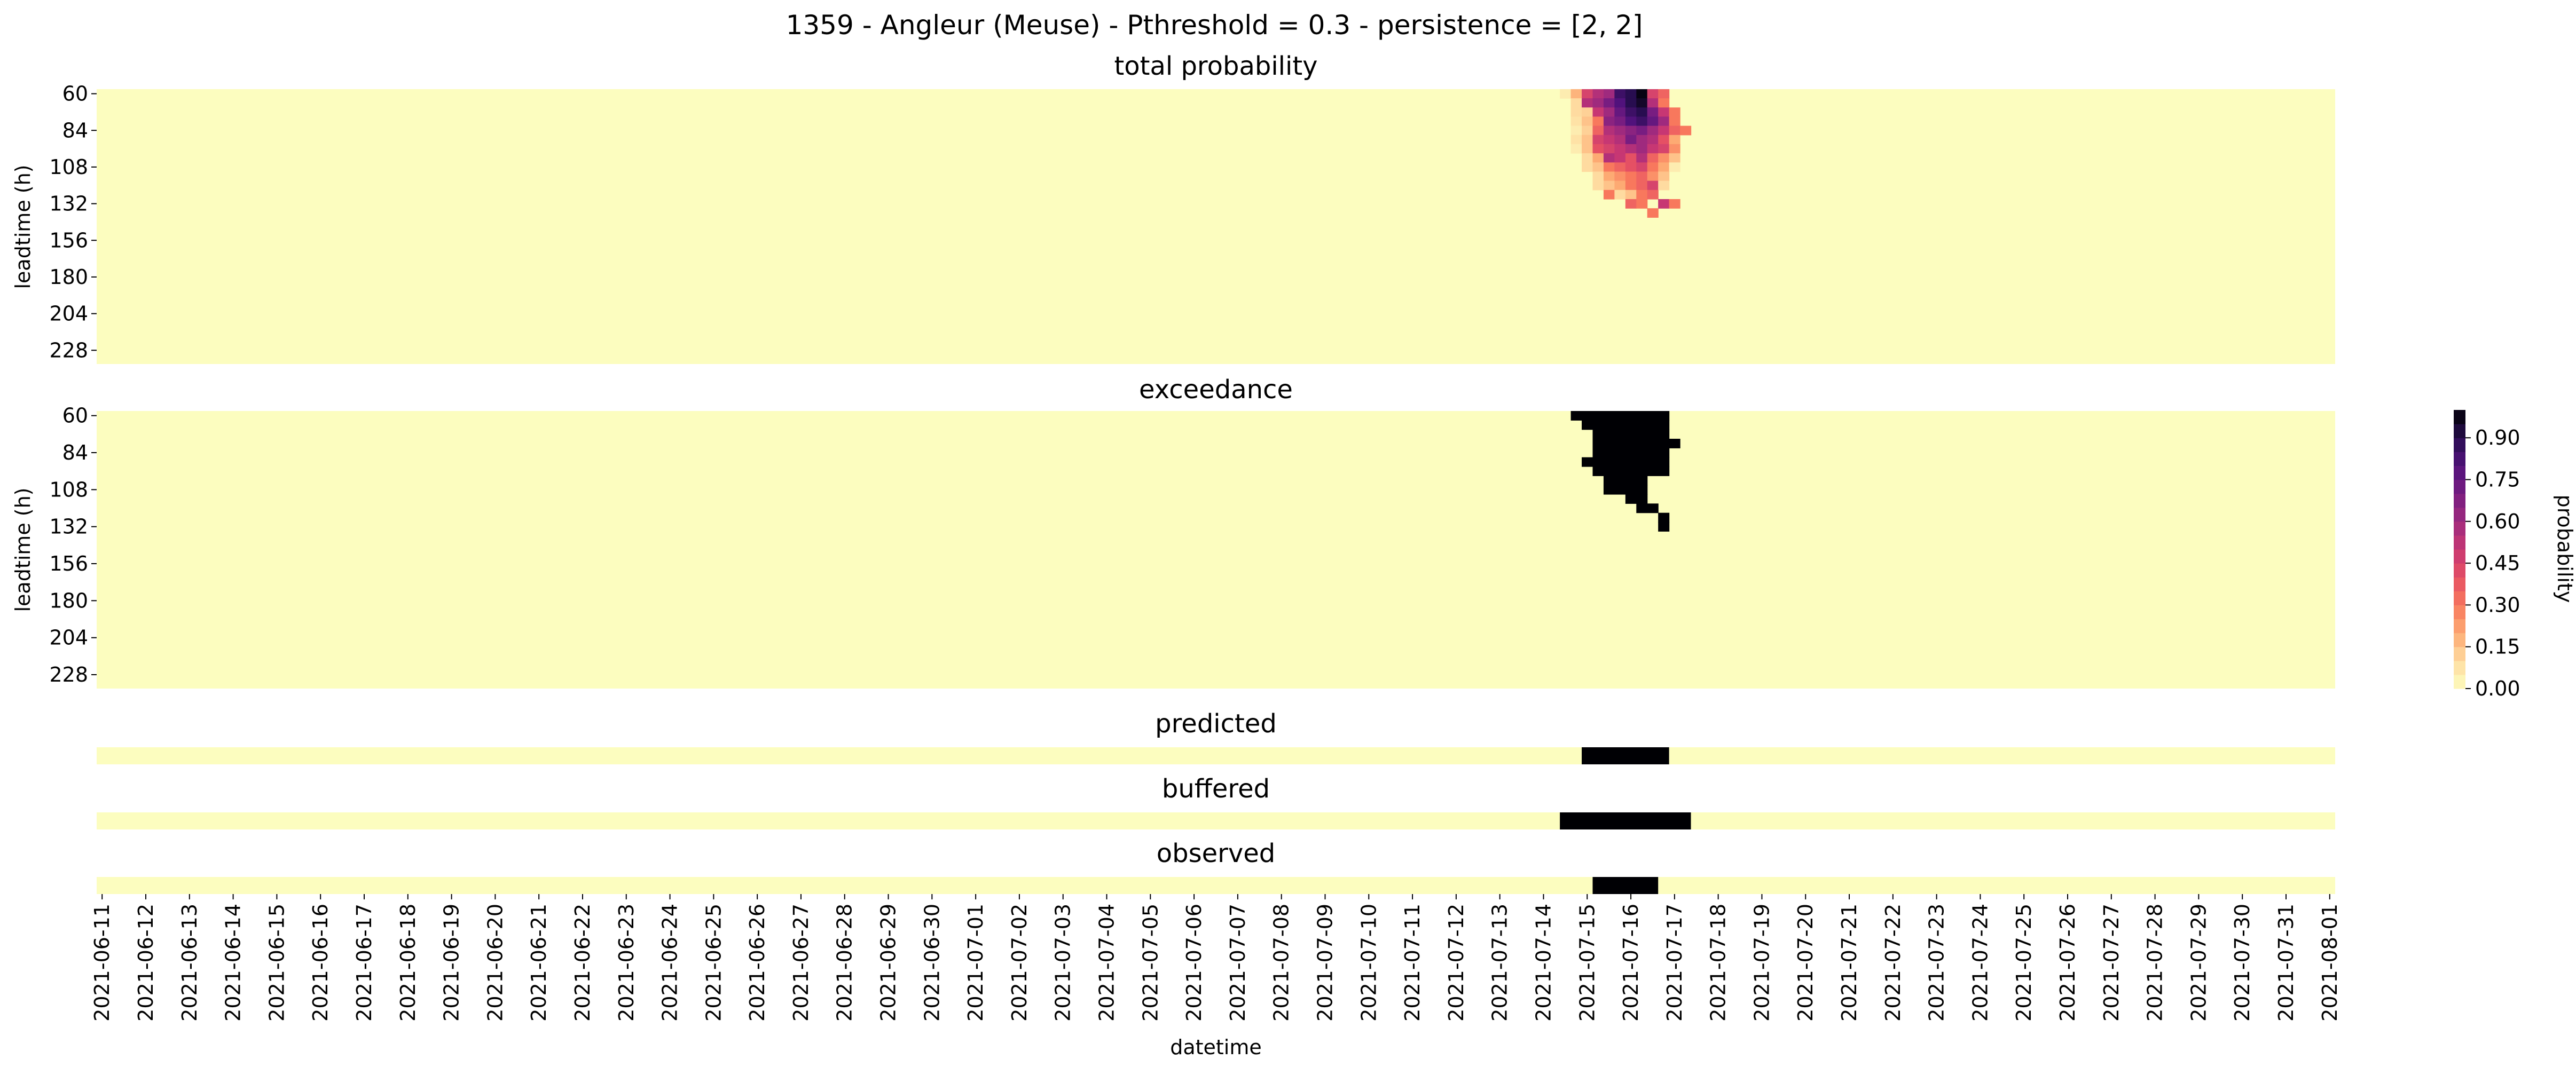 This screenshot has height=1075, width=2576. I want to click on x-tick-label: 2021-07-14, so click(1544, 963).